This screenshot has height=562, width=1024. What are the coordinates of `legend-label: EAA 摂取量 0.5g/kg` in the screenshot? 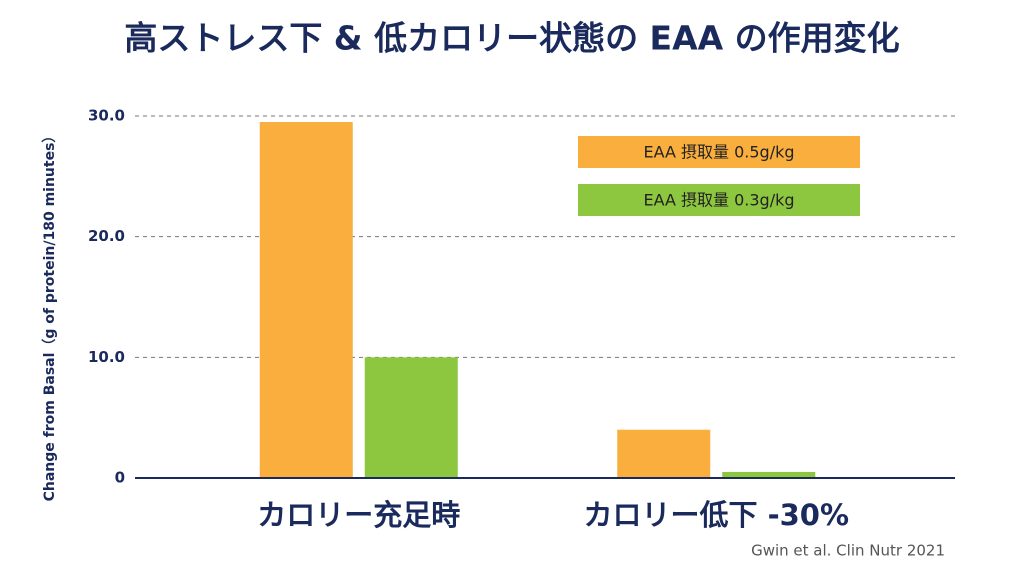 It's located at (718, 152).